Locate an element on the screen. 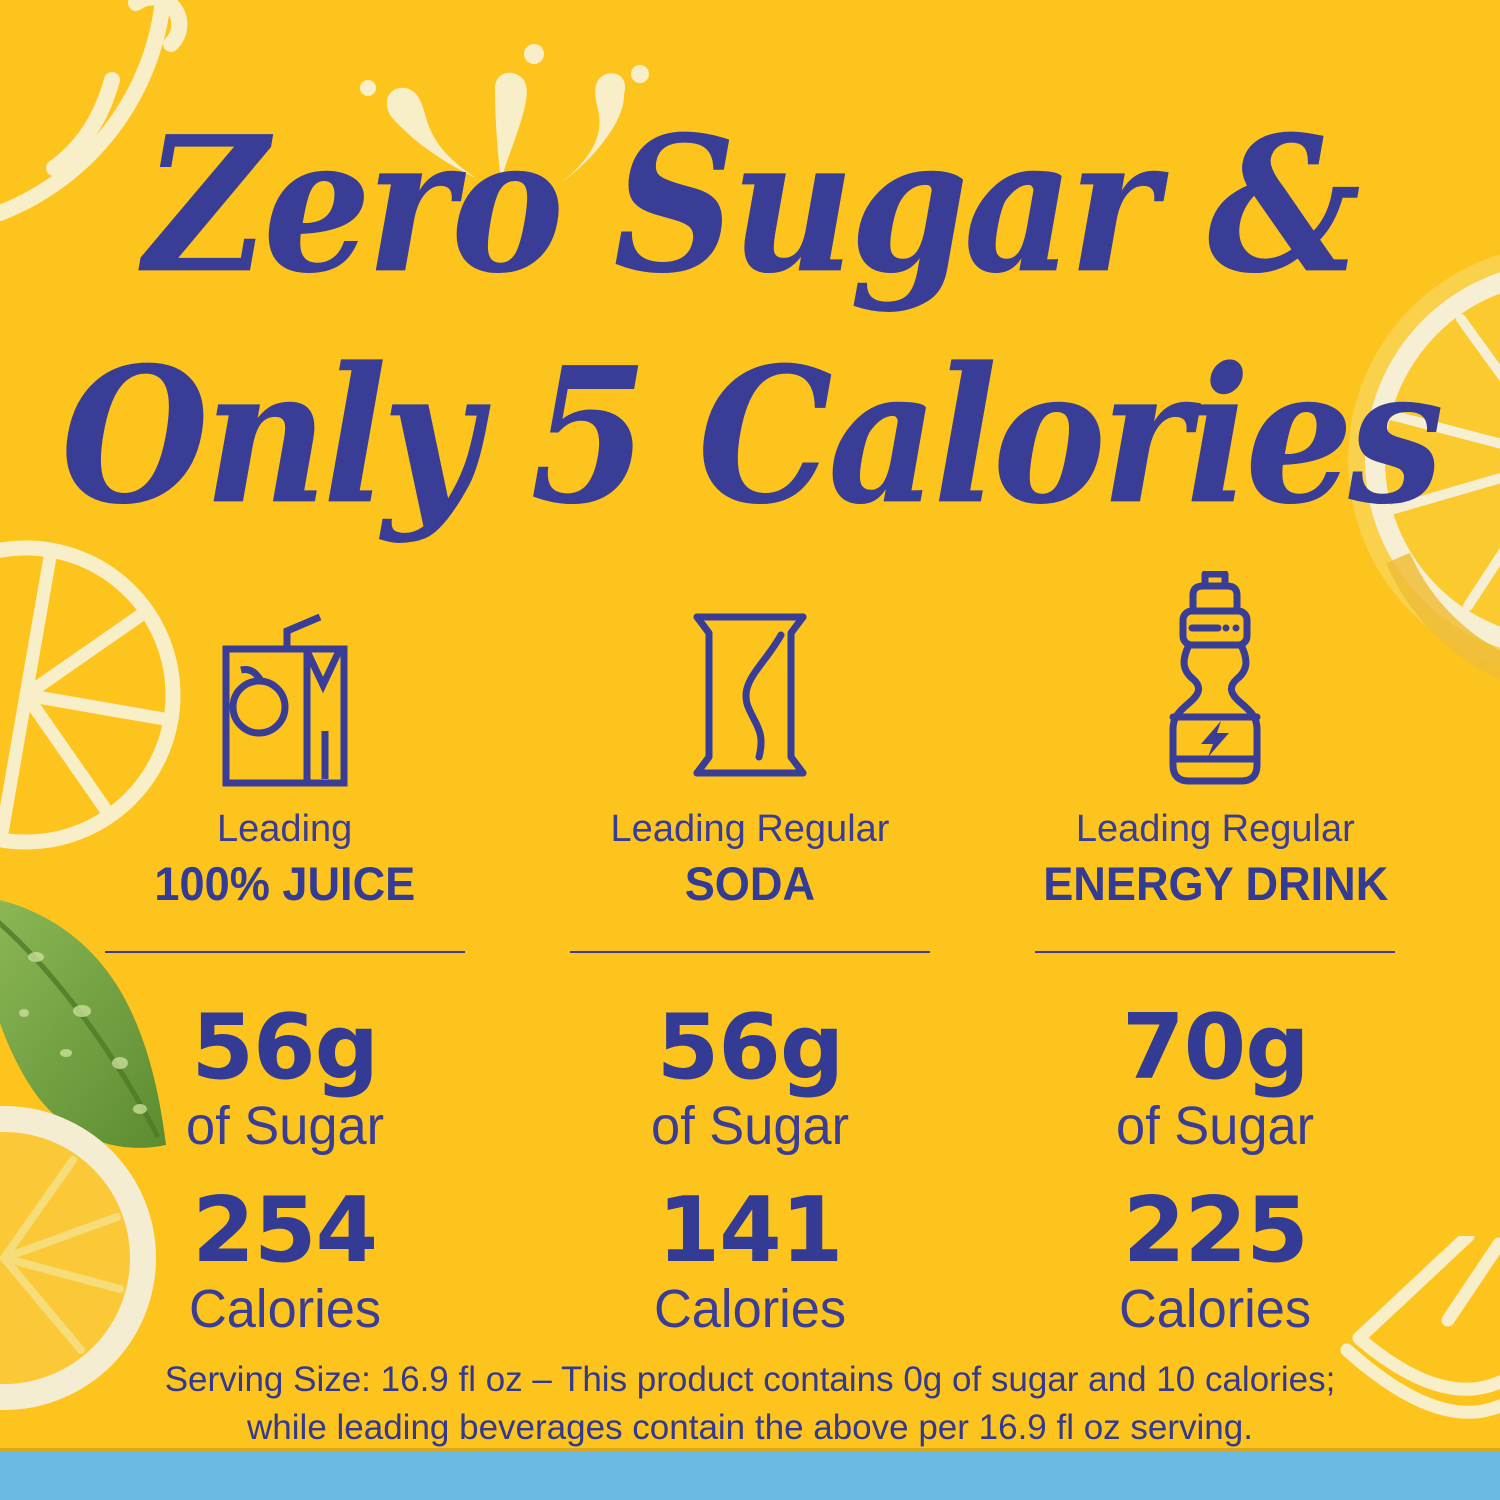 This screenshot has width=1500, height=1500. calories-value: 141 is located at coordinates (750, 1231).